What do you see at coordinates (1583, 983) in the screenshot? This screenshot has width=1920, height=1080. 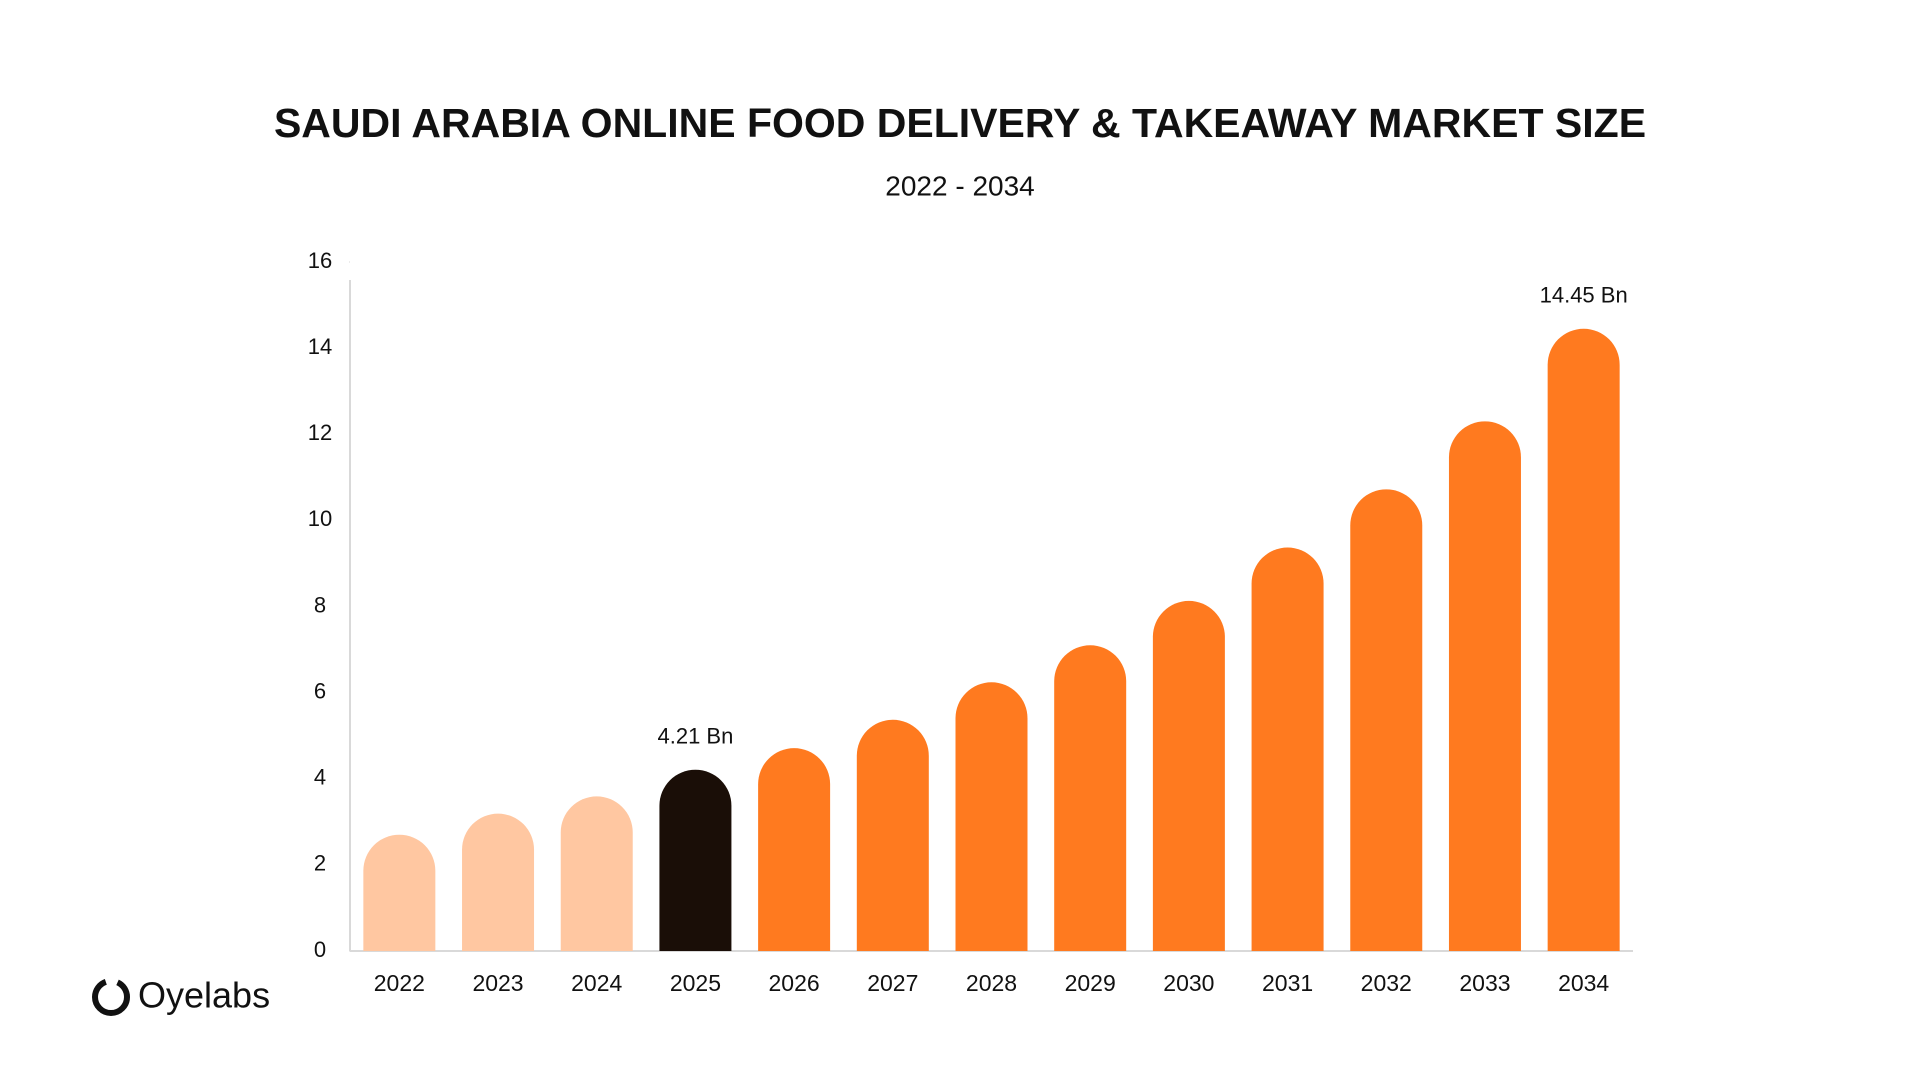 I see `x-tick-label: 2034` at bounding box center [1583, 983].